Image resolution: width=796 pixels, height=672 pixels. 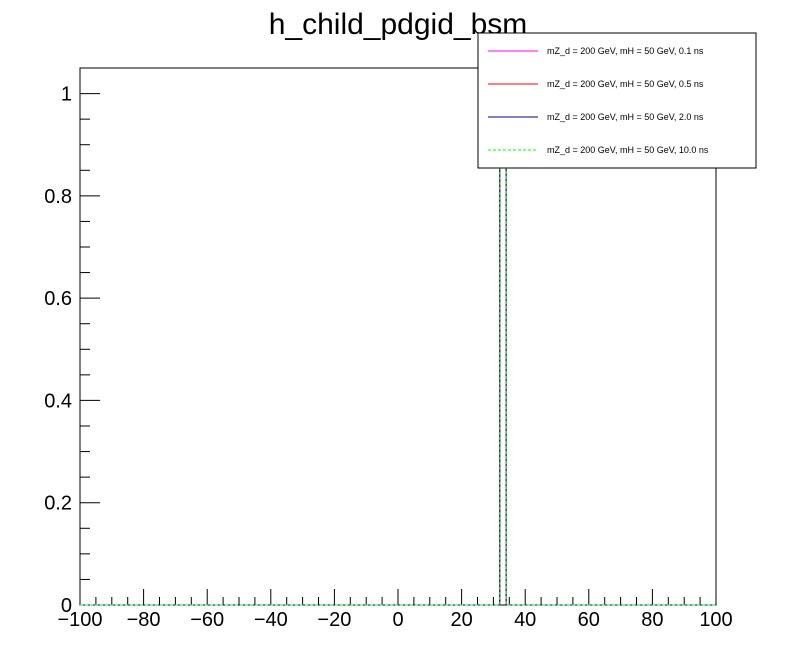 What do you see at coordinates (58, 504) in the screenshot?
I see `y-tick-label: 0.2` at bounding box center [58, 504].